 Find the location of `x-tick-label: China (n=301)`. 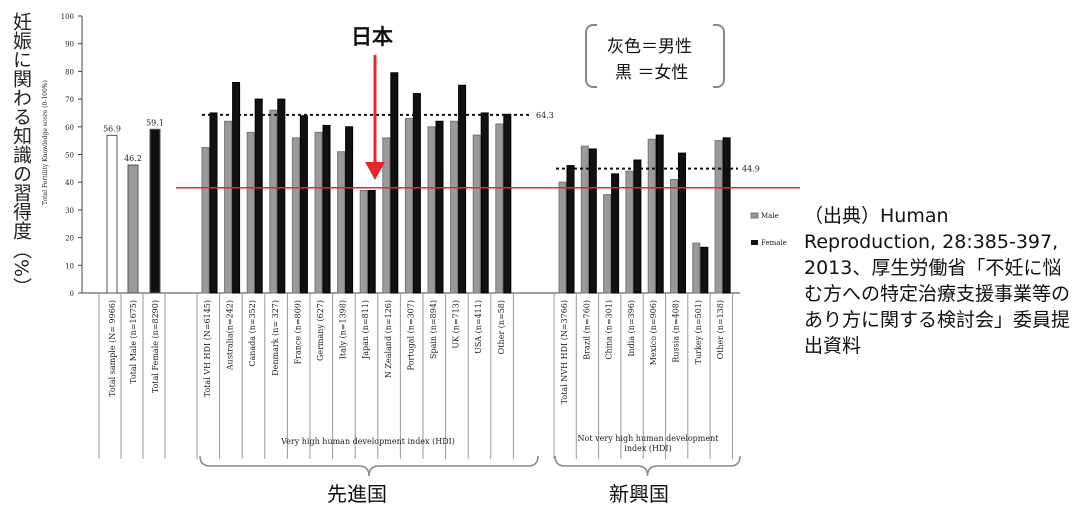

x-tick-label: China (n=301) is located at coordinates (609, 330).